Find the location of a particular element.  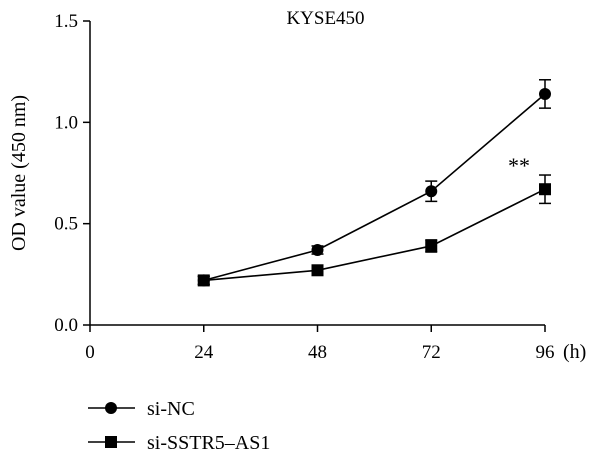

x-ticks: 0 24 48 72 96 is located at coordinates (320, 344).